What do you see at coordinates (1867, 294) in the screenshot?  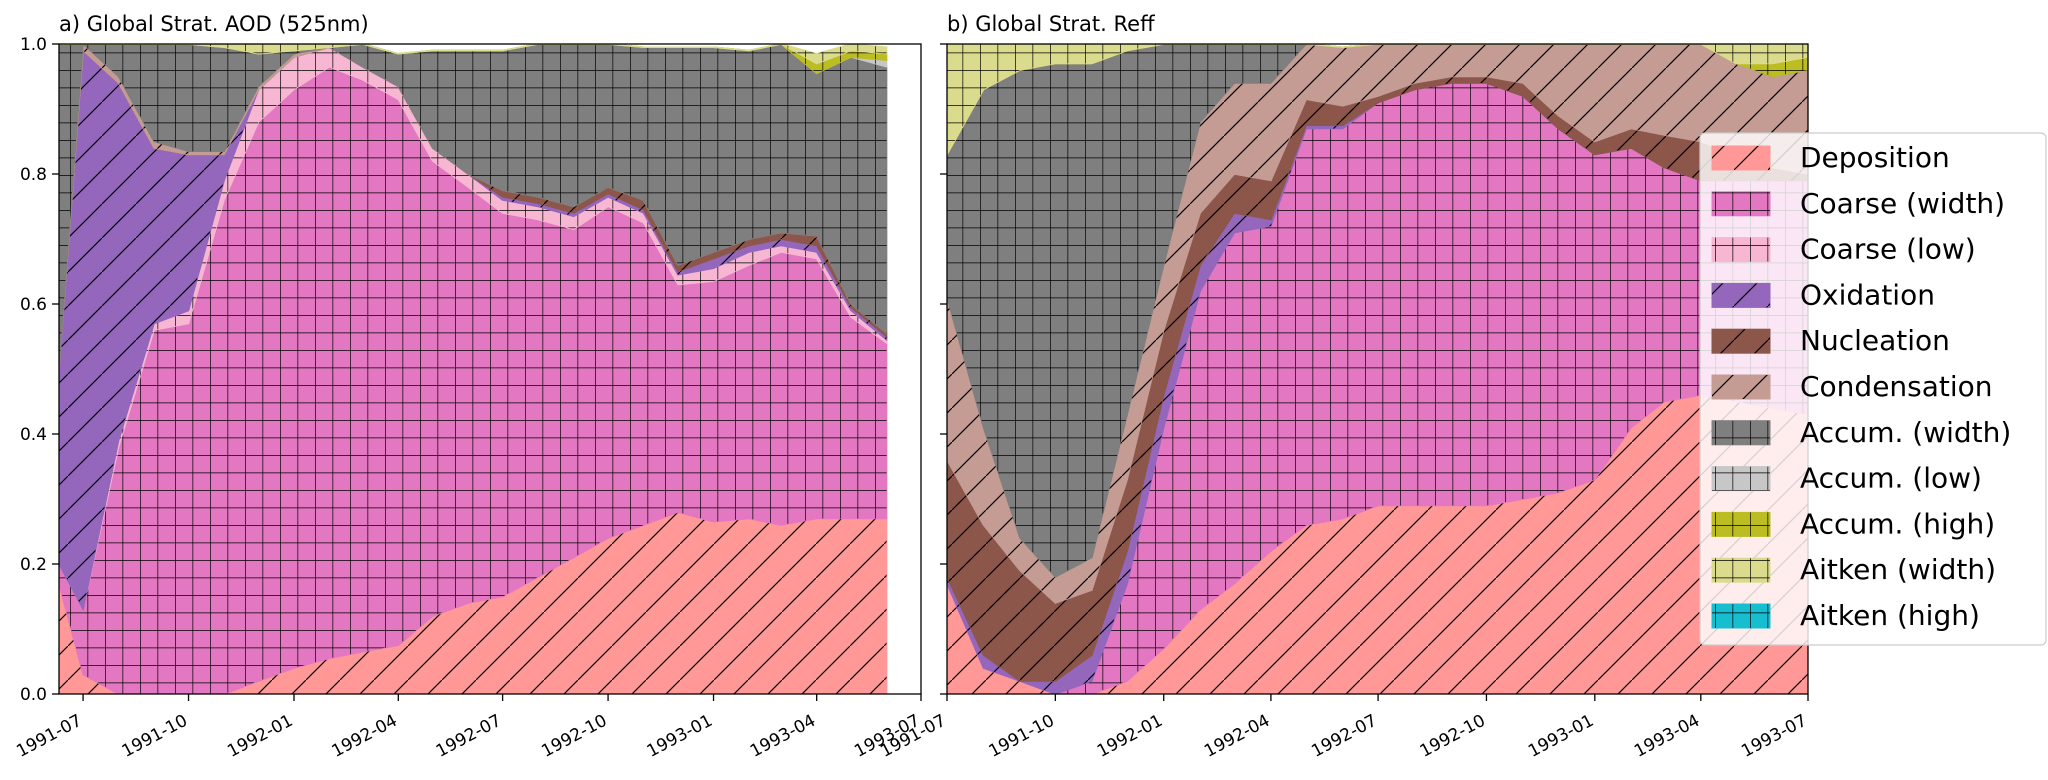 I see `legend-label: Oxidation` at bounding box center [1867, 294].